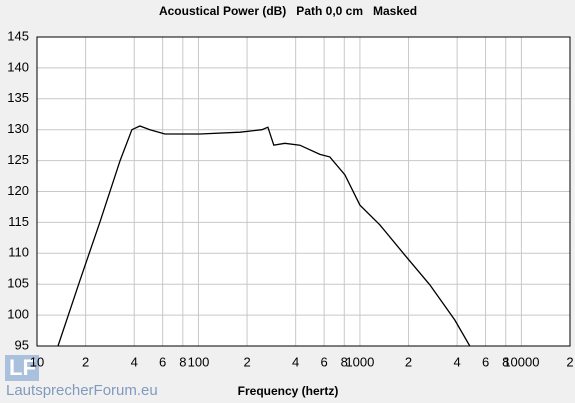 The height and width of the screenshot is (403, 575). Describe the element at coordinates (18, 128) in the screenshot. I see `y-tick-label: 130` at that location.